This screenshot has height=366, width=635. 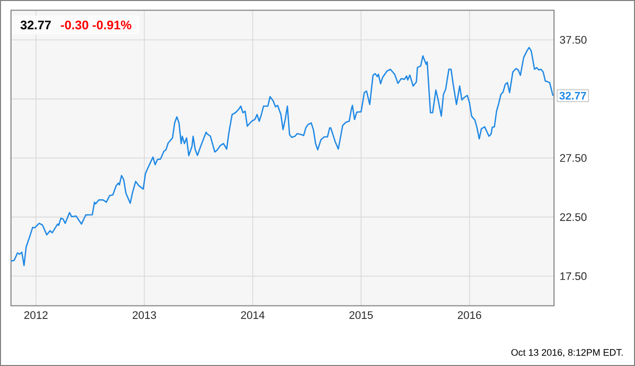 I want to click on y-tick-label: 22.50, so click(x=573, y=217).